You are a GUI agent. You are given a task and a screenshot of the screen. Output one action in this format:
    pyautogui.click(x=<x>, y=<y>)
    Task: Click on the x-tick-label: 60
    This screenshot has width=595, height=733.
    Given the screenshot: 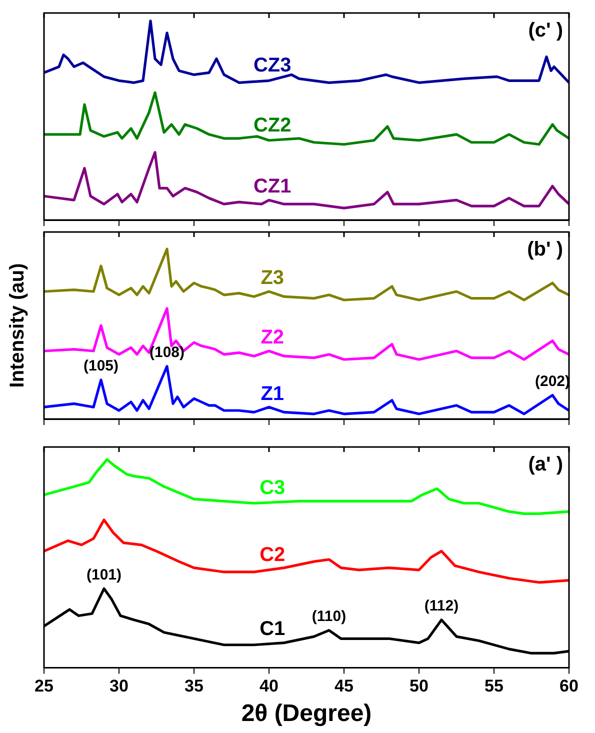 What is the action you would take?
    pyautogui.click(x=569, y=686)
    